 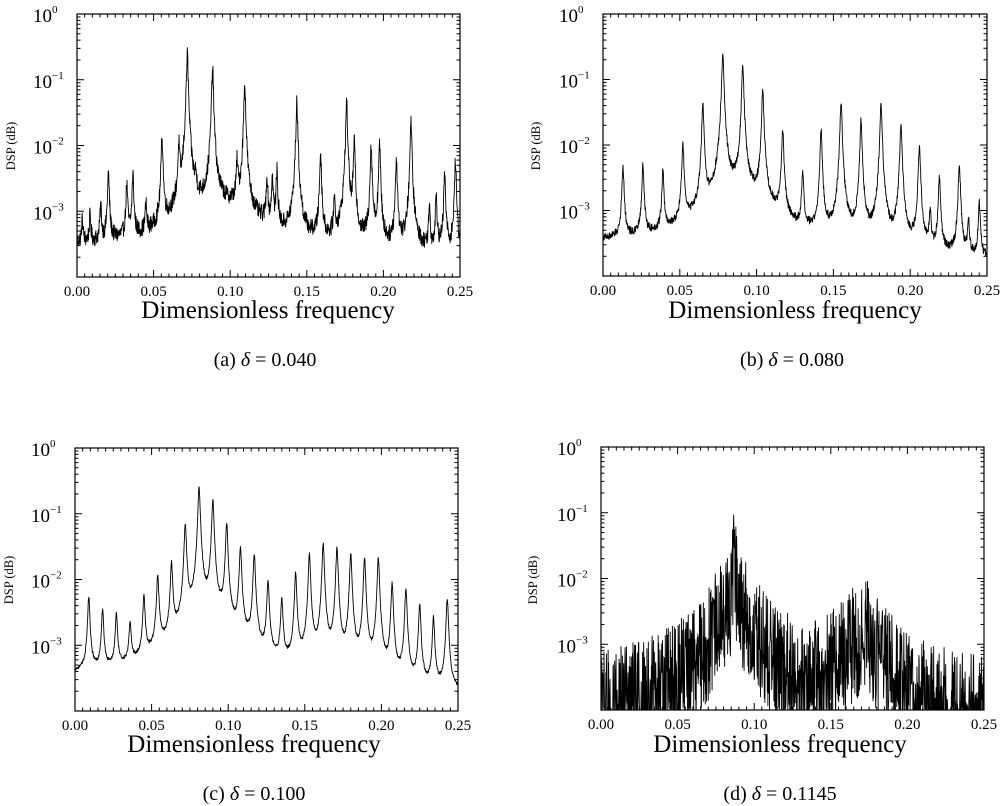 What do you see at coordinates (274, 794) in the screenshot?
I see `caption-value: = 0.100` at bounding box center [274, 794].